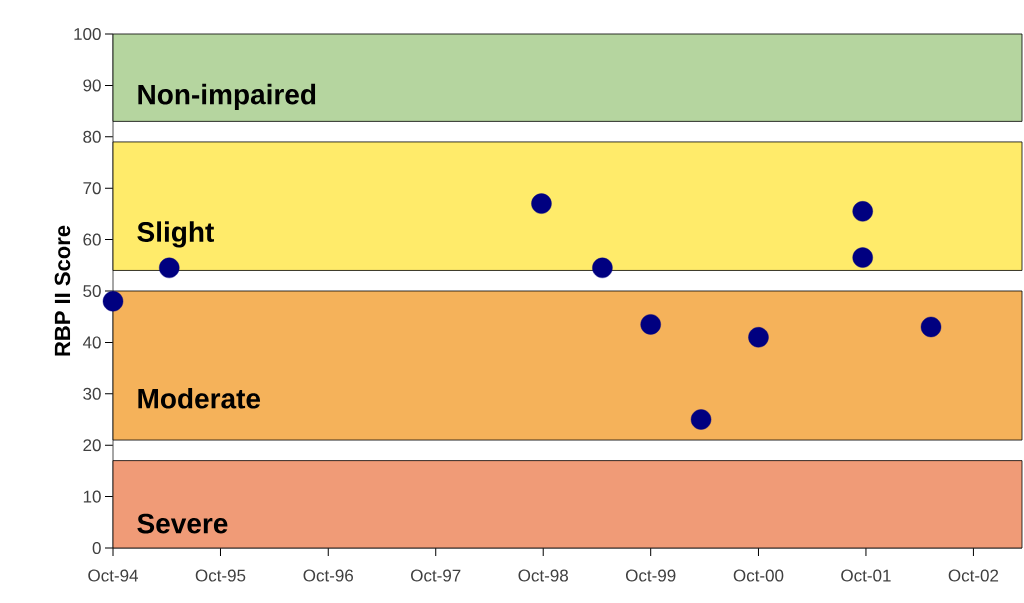 The height and width of the screenshot is (603, 1024). Describe the element at coordinates (62, 290) in the screenshot. I see `y-axis-title: RBP II Score` at that location.